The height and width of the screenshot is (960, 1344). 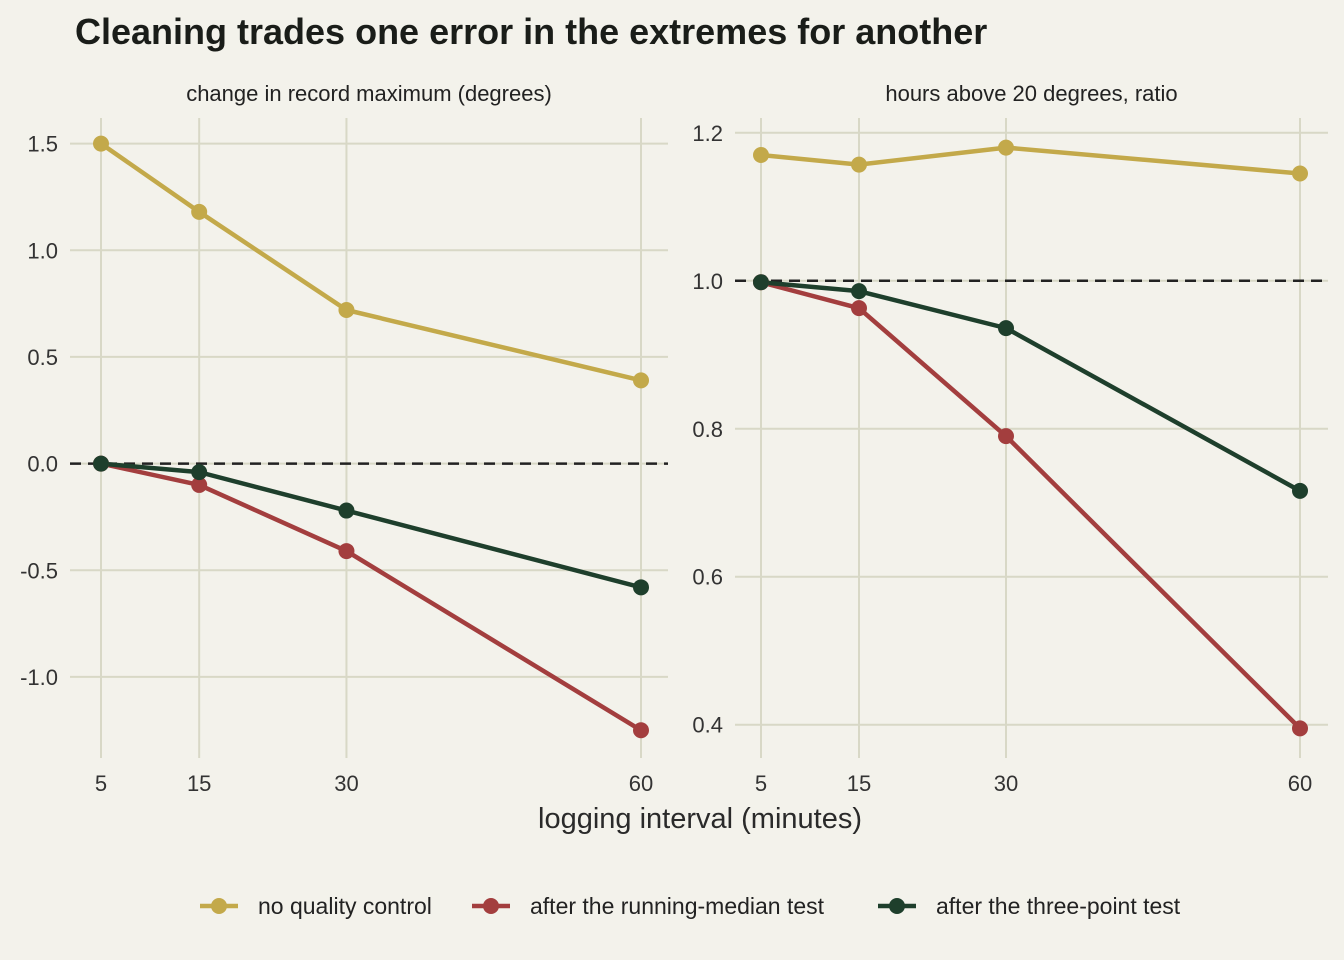 I want to click on legend-label: after the running-median test, so click(x=677, y=906).